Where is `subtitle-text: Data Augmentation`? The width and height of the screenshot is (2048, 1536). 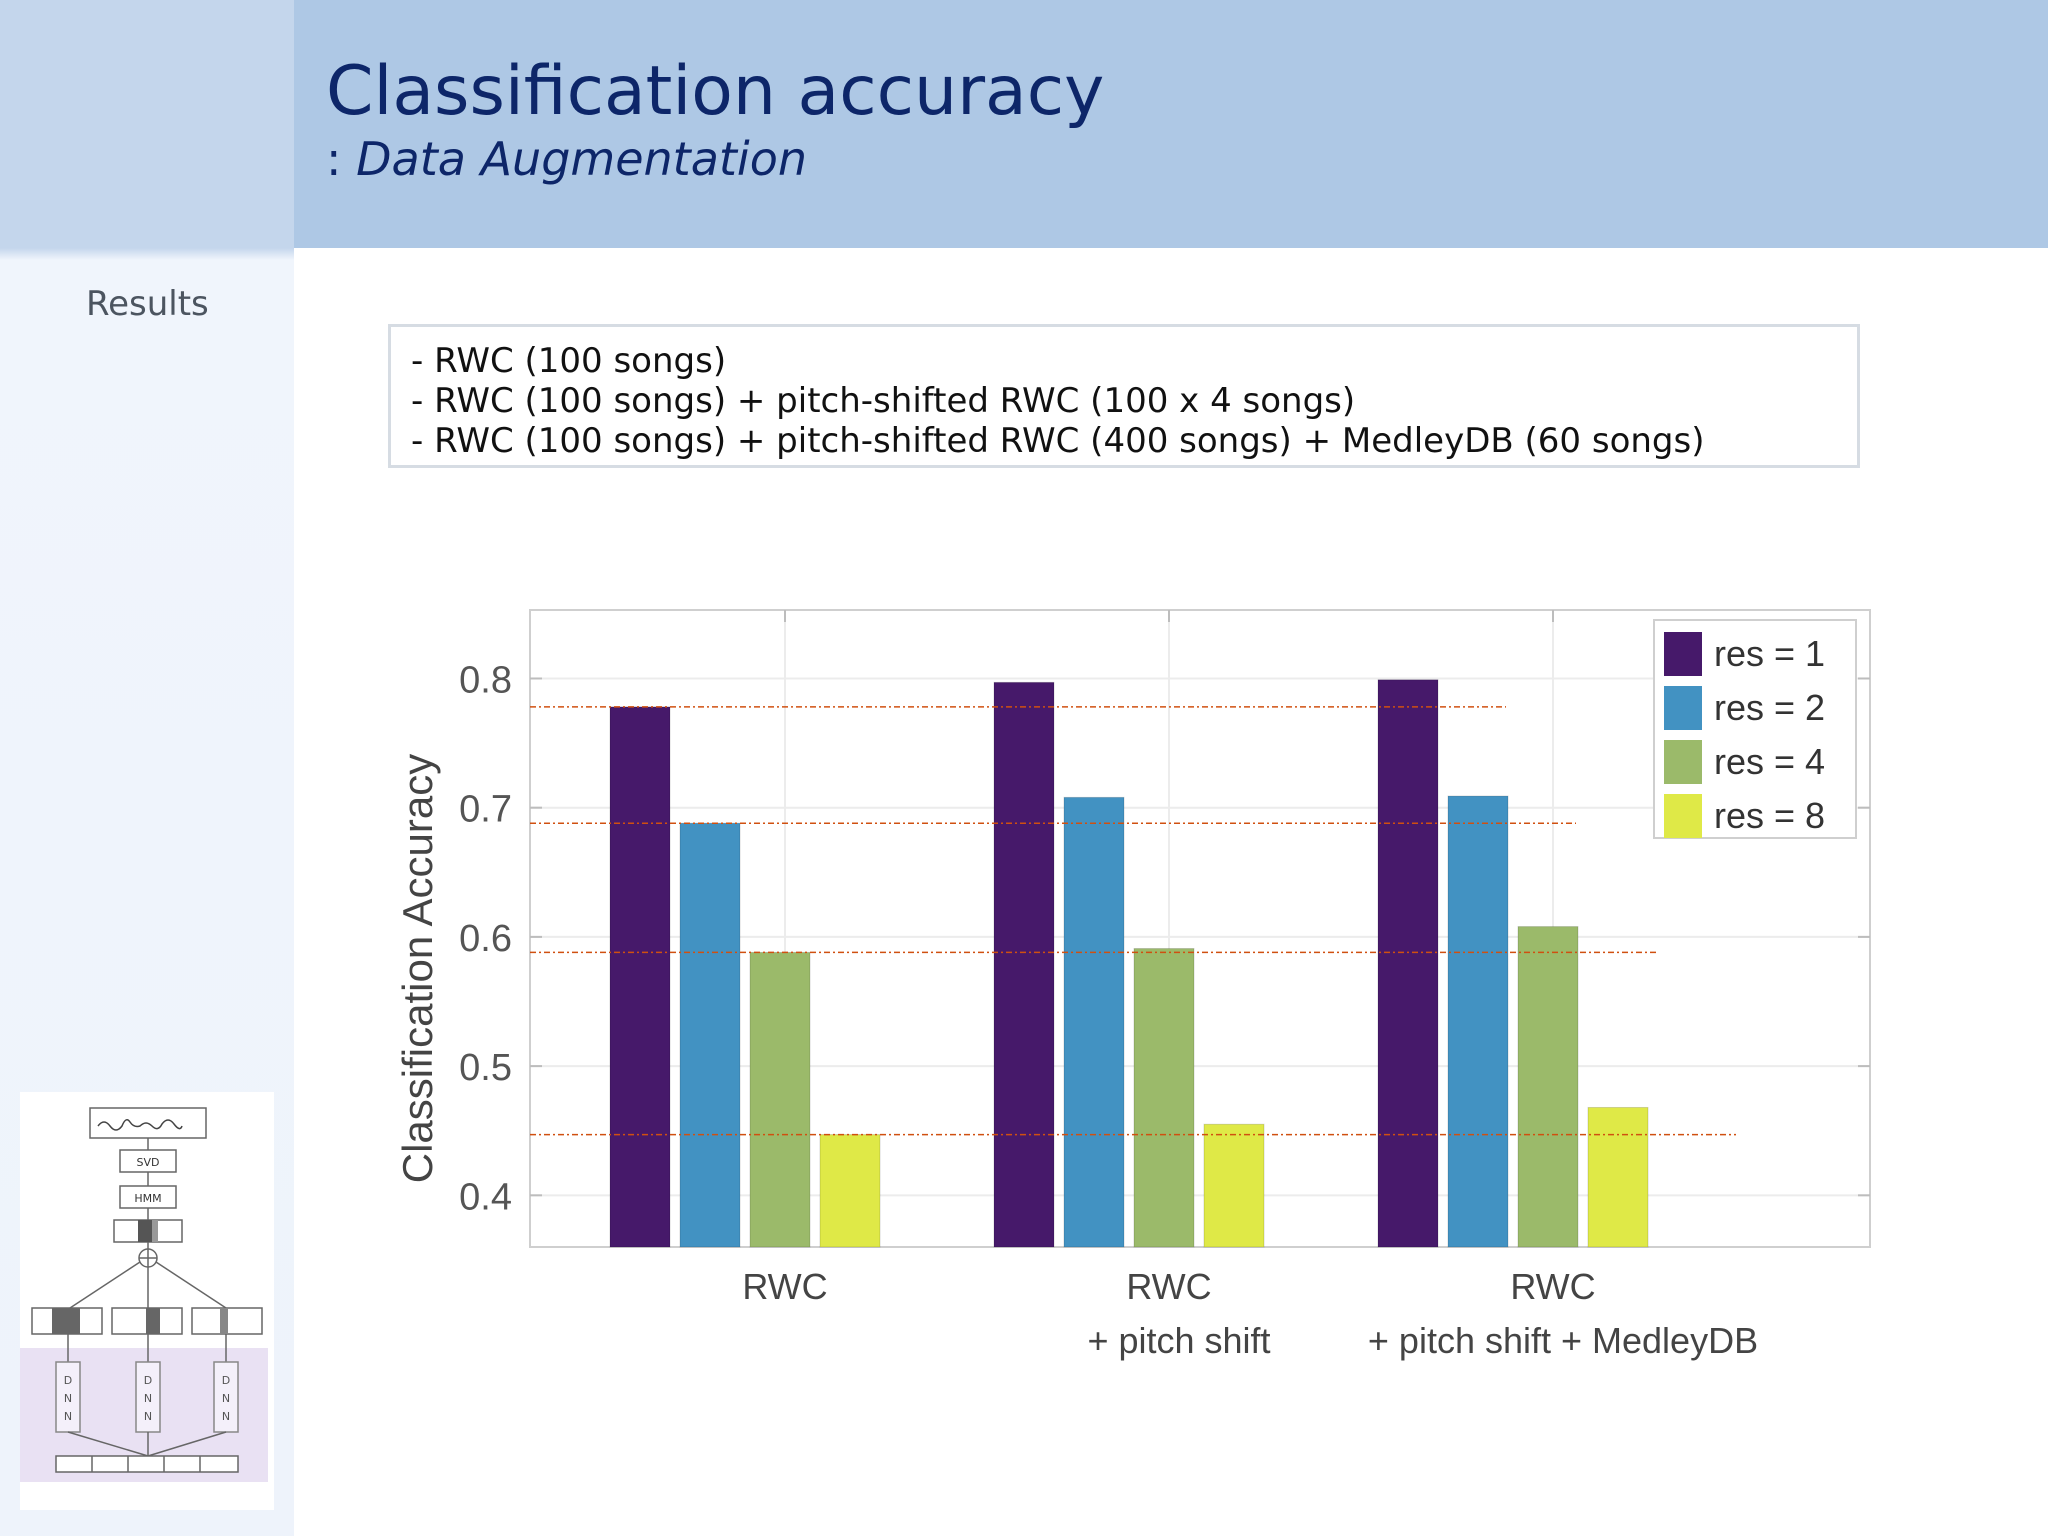
subtitle-text: Data Augmentation is located at coordinates (582, 159).